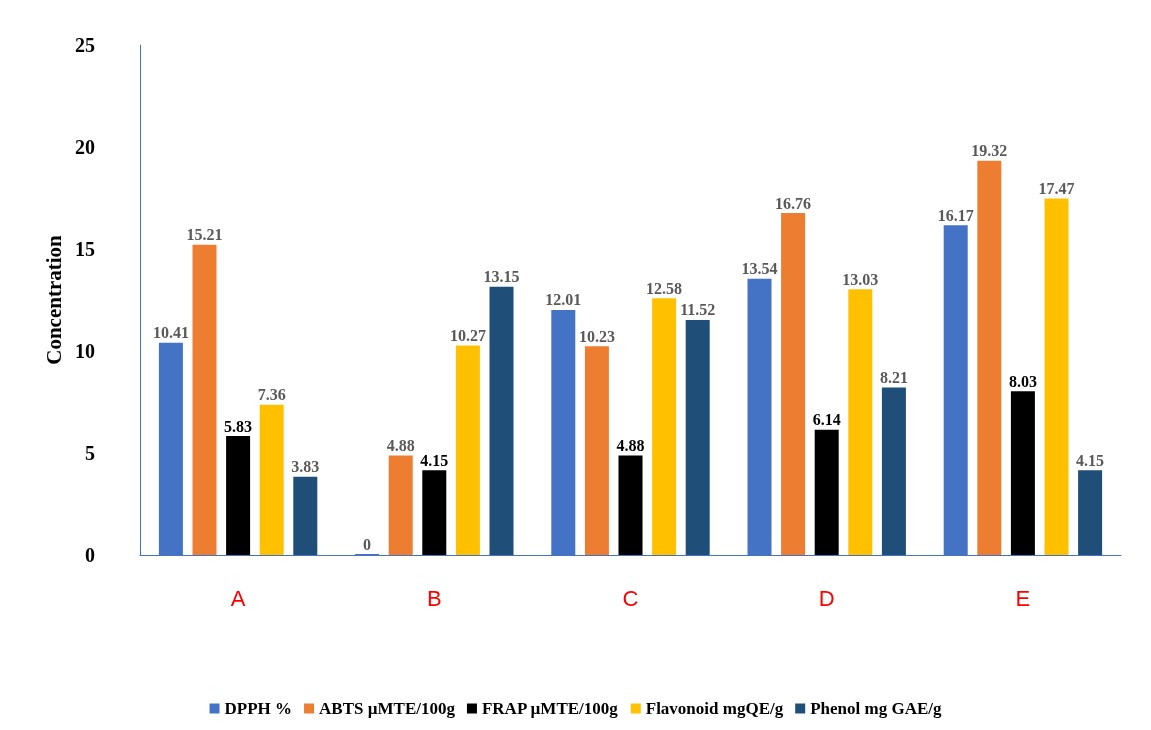 This screenshot has width=1151, height=730. I want to click on legend-label: Flavonoid mgQE/g, so click(714, 708).